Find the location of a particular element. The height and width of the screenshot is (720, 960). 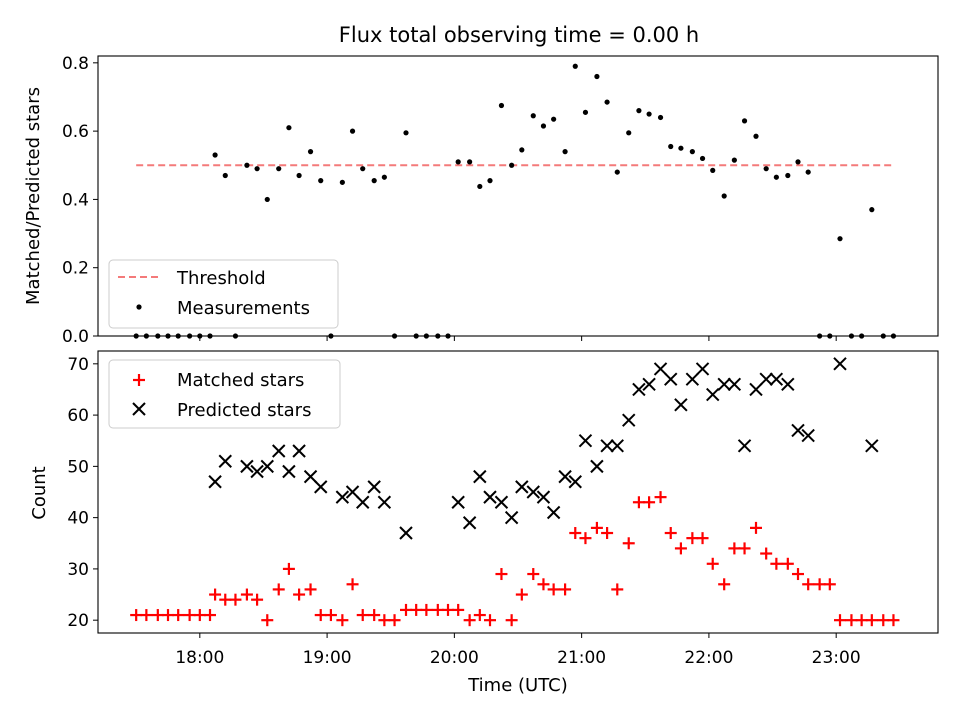

bottom-x-tick-label: 23:00 is located at coordinates (836, 658).